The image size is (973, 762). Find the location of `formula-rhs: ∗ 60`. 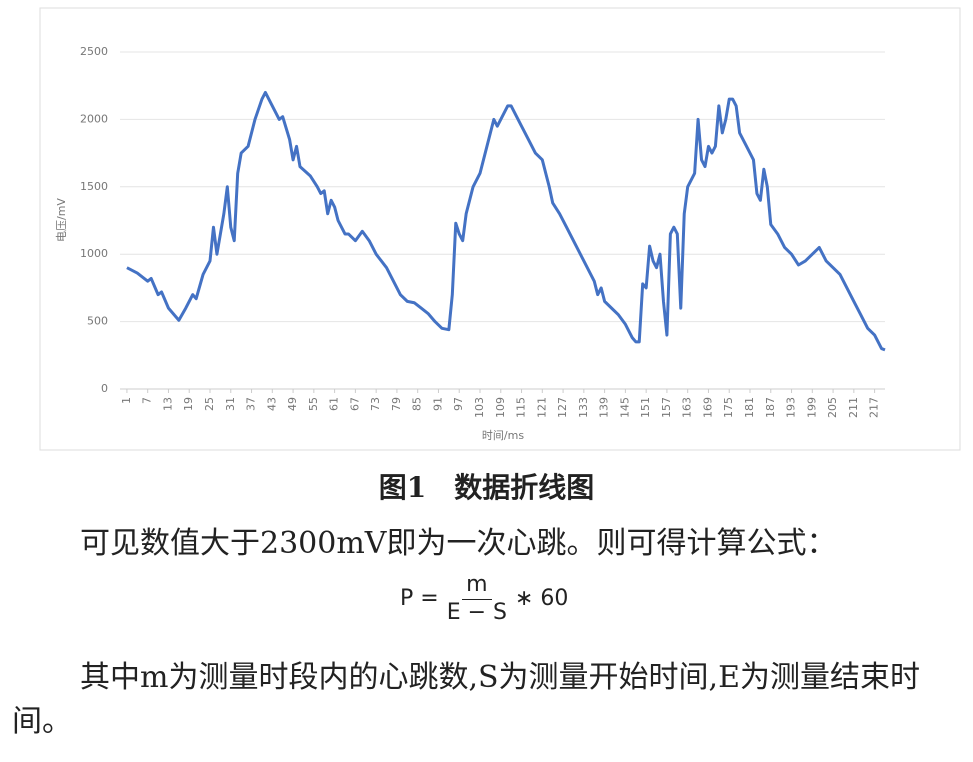

formula-rhs: ∗ 60 is located at coordinates (542, 598).